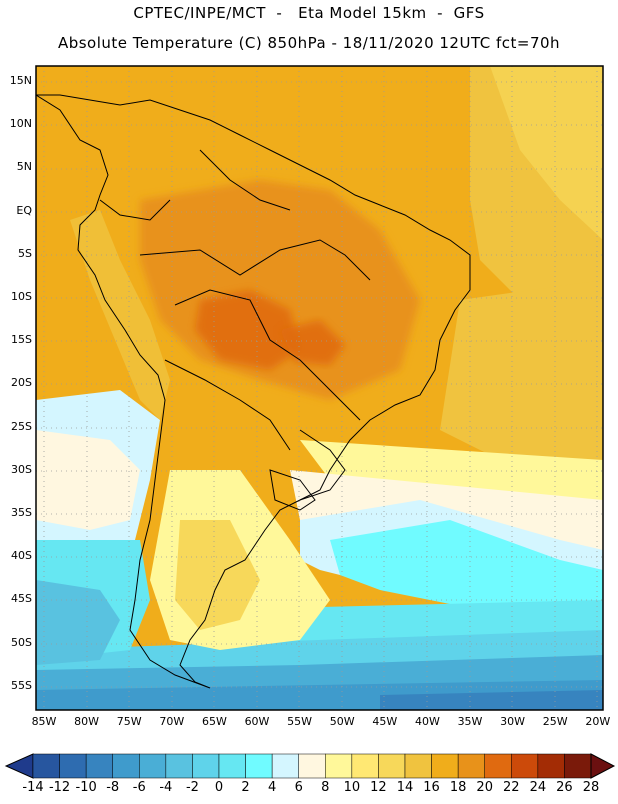  I want to click on colorbar-label: 16, so click(431, 787).